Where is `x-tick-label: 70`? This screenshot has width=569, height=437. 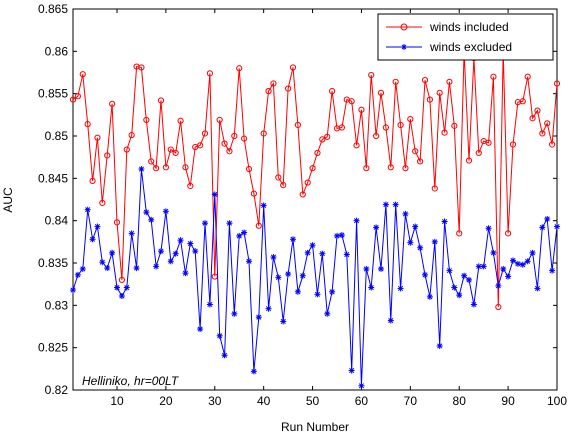
x-tick-label: 70 is located at coordinates (411, 401).